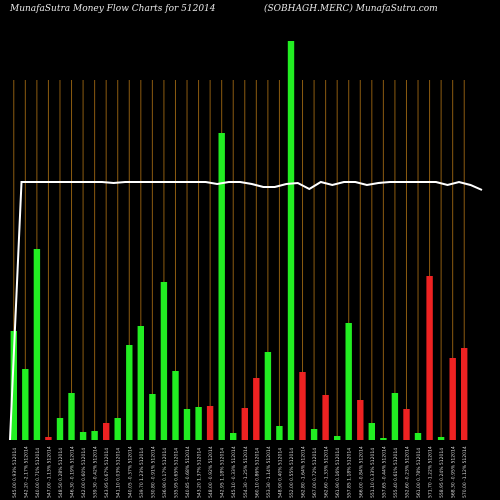  I want to click on bar-label: 542.00 0.60% 512014, so click(84, 473).